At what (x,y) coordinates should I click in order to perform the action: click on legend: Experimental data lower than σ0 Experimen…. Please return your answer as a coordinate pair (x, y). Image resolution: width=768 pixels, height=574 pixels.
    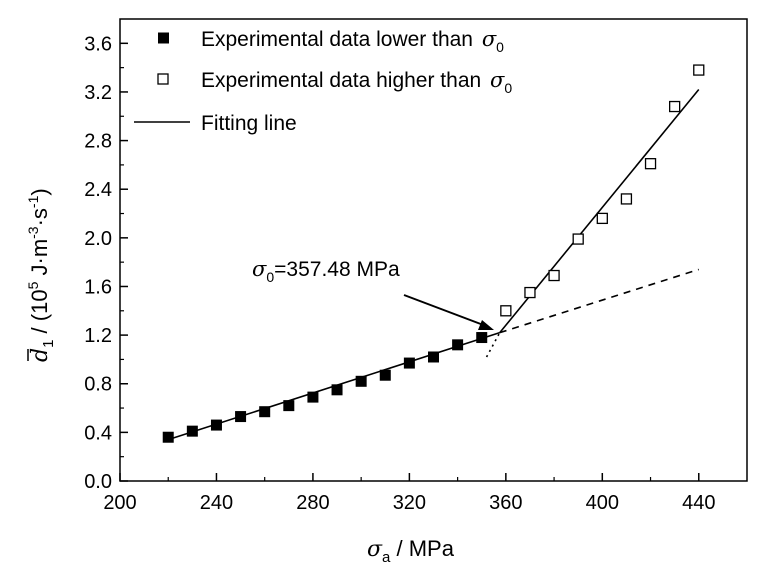
    Looking at the image, I should click on (323, 81).